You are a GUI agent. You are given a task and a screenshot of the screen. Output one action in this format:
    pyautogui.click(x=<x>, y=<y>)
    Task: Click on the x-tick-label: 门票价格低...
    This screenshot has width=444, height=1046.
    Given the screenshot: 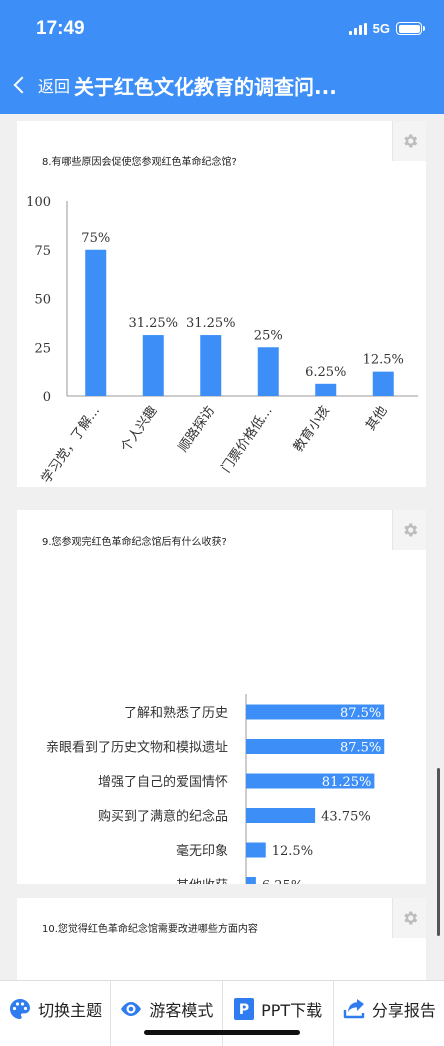 What is the action you would take?
    pyautogui.click(x=247, y=439)
    